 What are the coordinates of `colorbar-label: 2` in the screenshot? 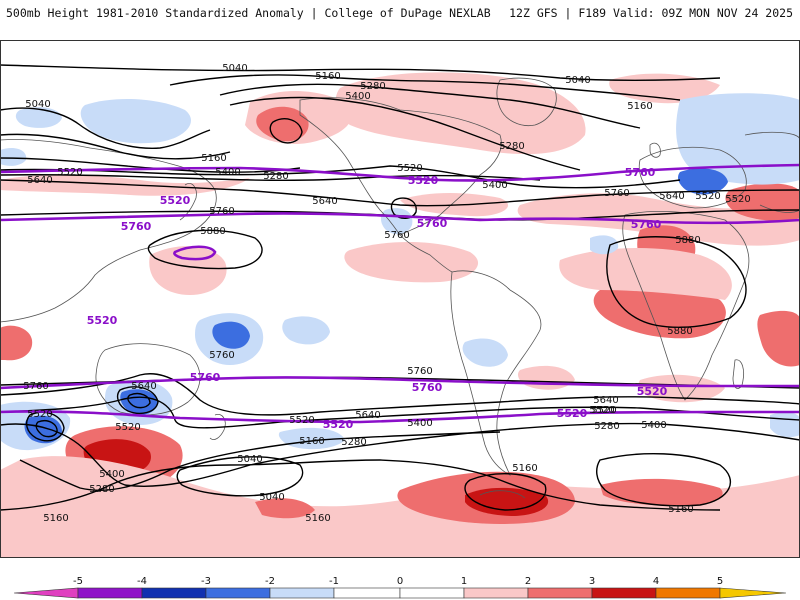 It's located at (528, 581).